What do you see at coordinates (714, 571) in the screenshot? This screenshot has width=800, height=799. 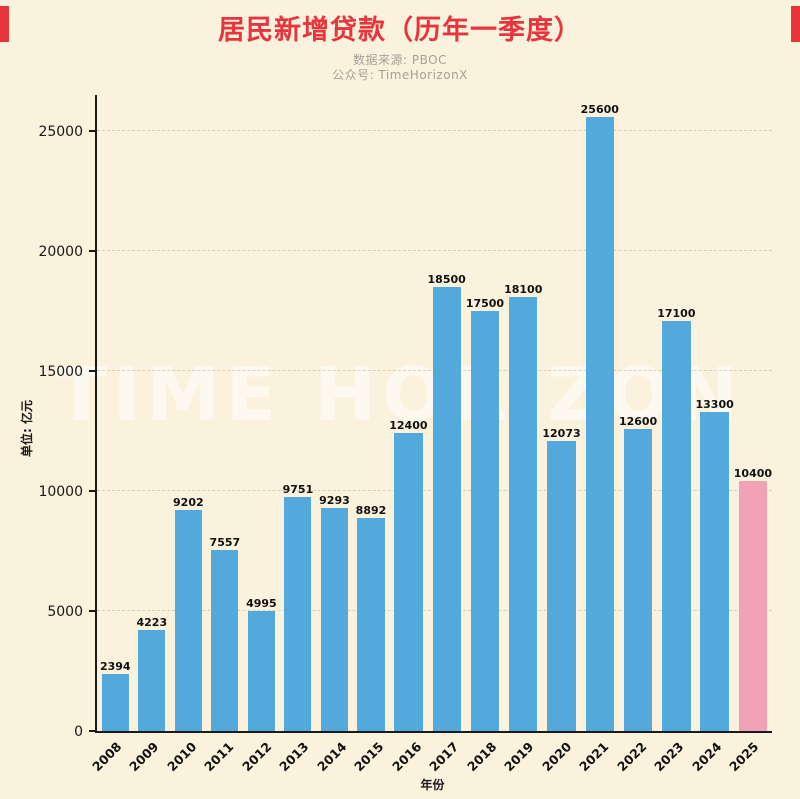 I see `bar-2024` at bounding box center [714, 571].